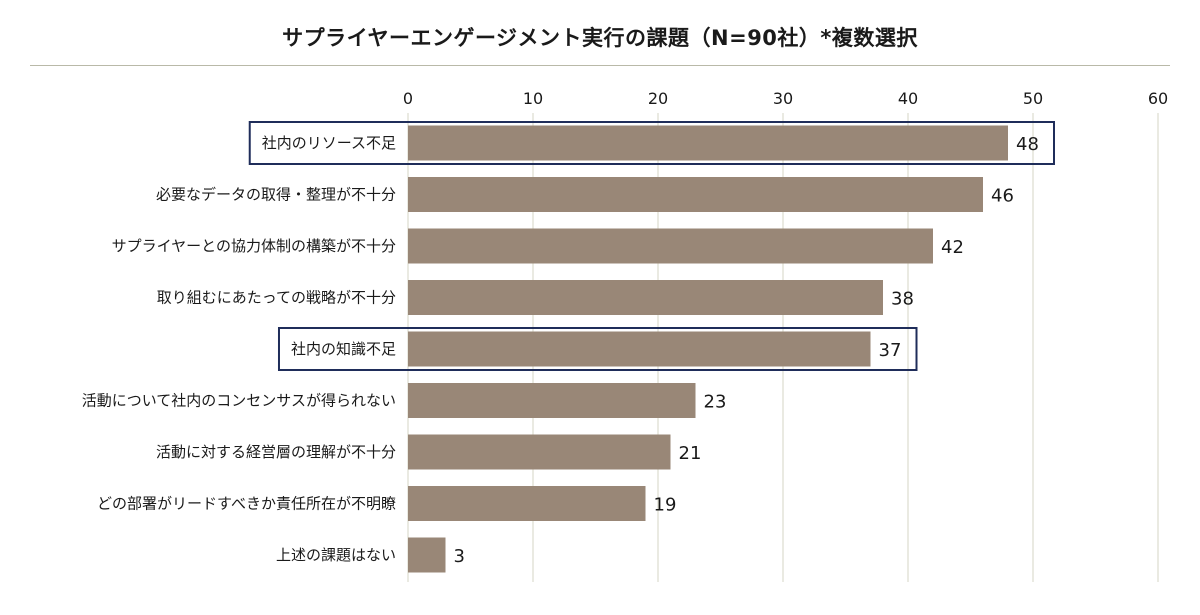  Describe the element at coordinates (1002, 196) in the screenshot. I see `value-label: 46` at that location.